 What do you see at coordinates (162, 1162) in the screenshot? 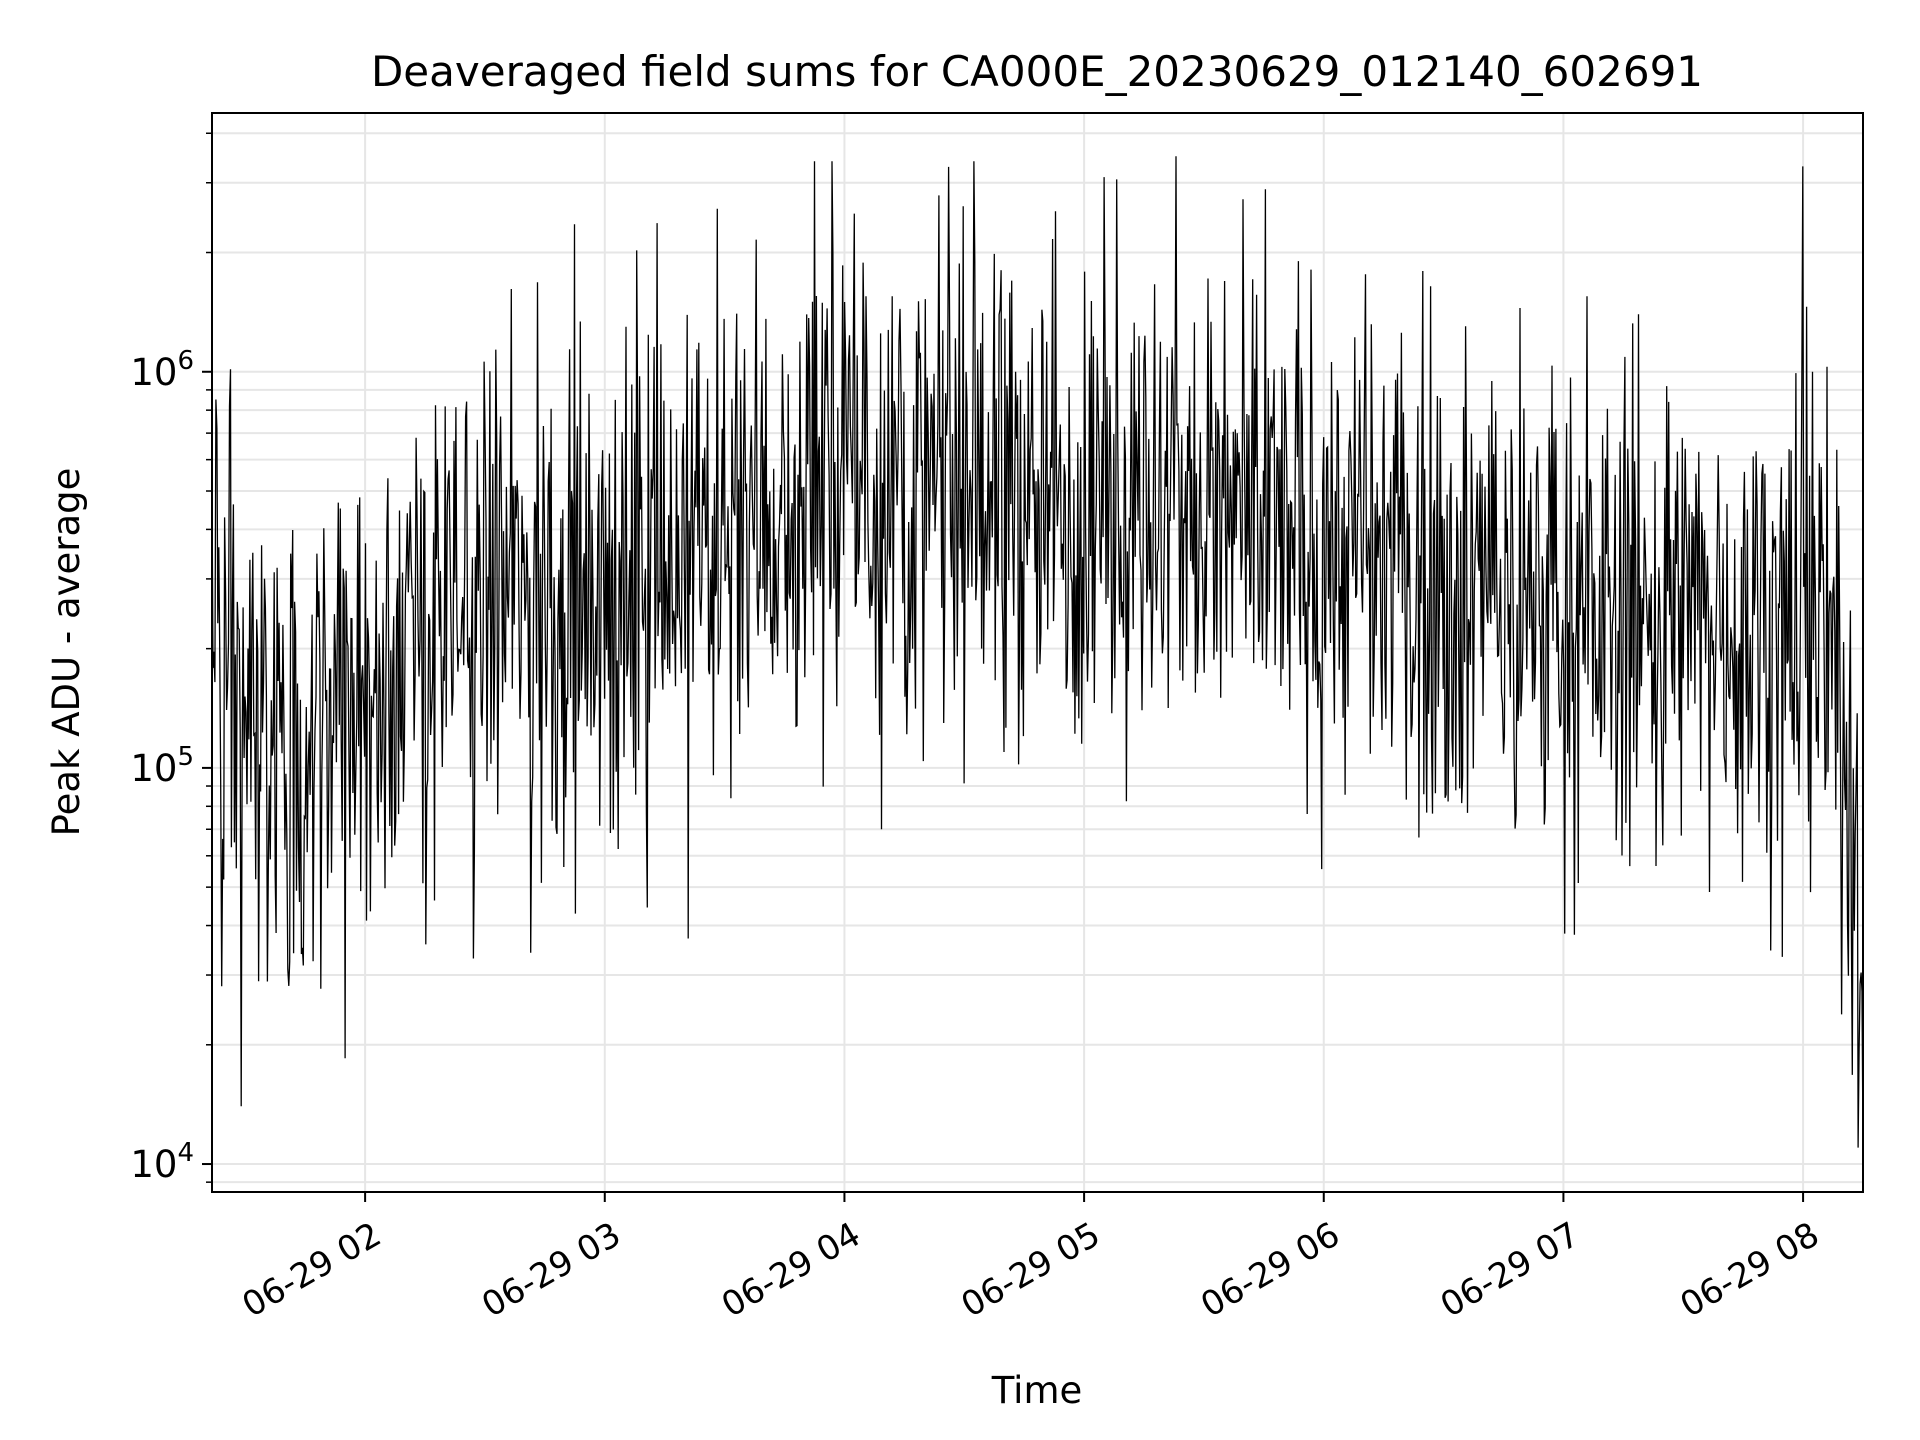
I see `y-tick-label: 104` at bounding box center [162, 1162].